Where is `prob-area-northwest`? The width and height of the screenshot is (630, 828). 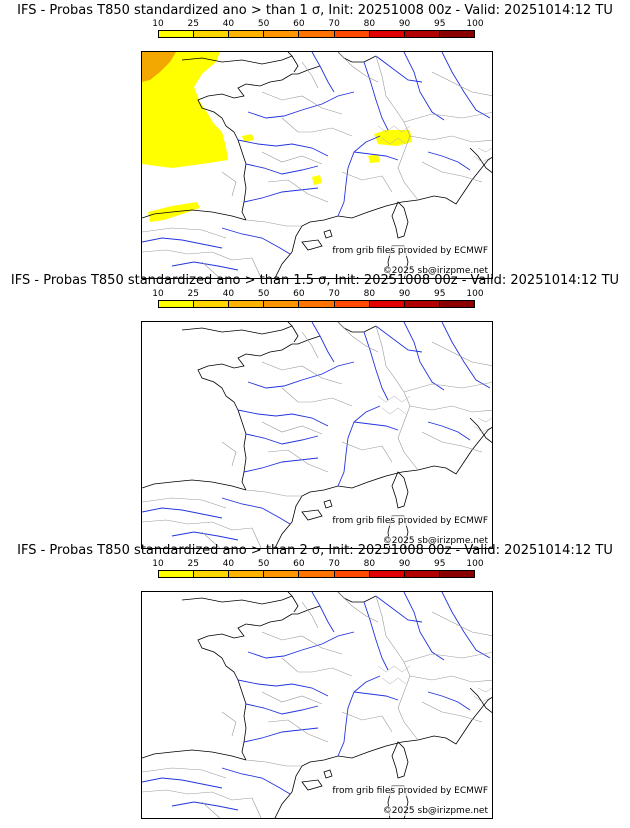 prob-area-northwest is located at coordinates (159, 67).